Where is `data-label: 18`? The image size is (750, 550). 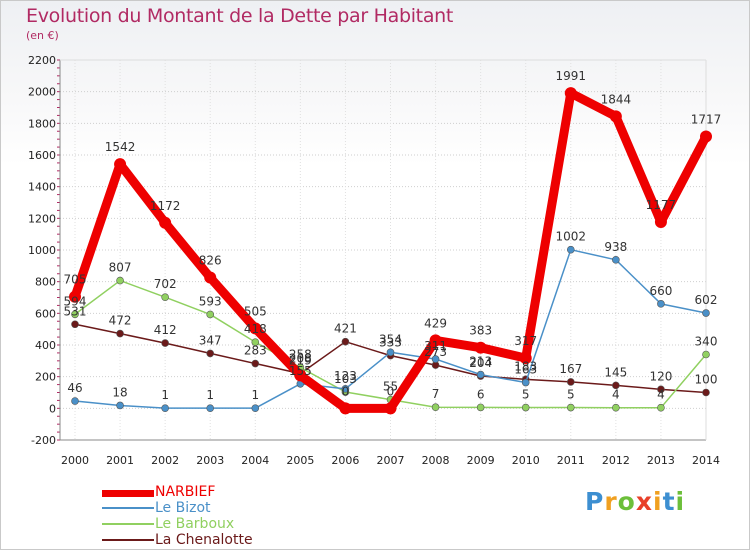 data-label: 18 is located at coordinates (119, 392).